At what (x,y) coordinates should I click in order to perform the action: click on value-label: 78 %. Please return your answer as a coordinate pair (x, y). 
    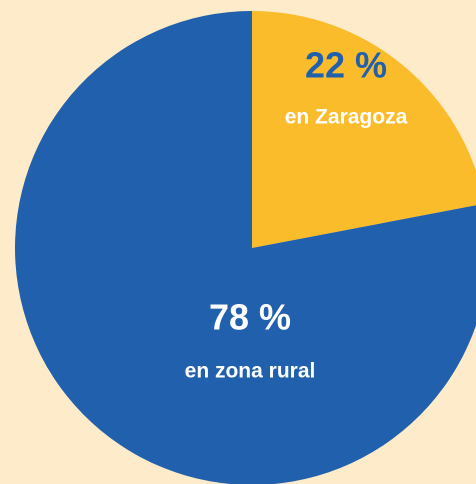
    Looking at the image, I should click on (250, 317).